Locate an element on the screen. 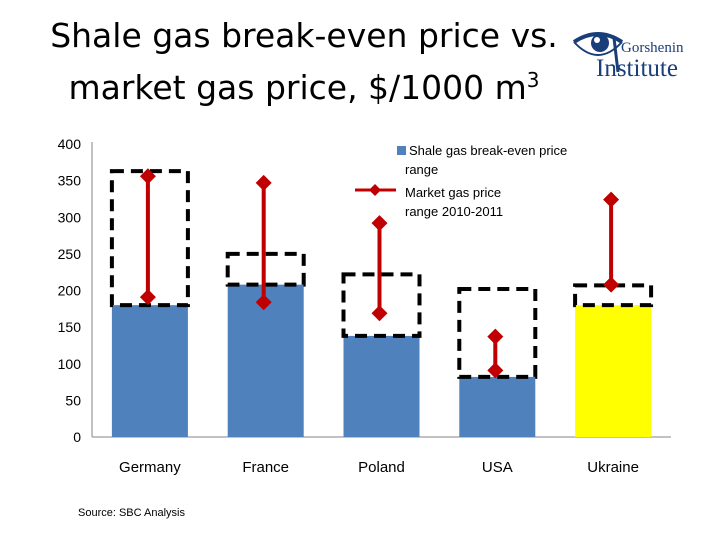 This screenshot has width=728, height=546. legend-bar-label-1: Shale gas break-even price is located at coordinates (488, 150).